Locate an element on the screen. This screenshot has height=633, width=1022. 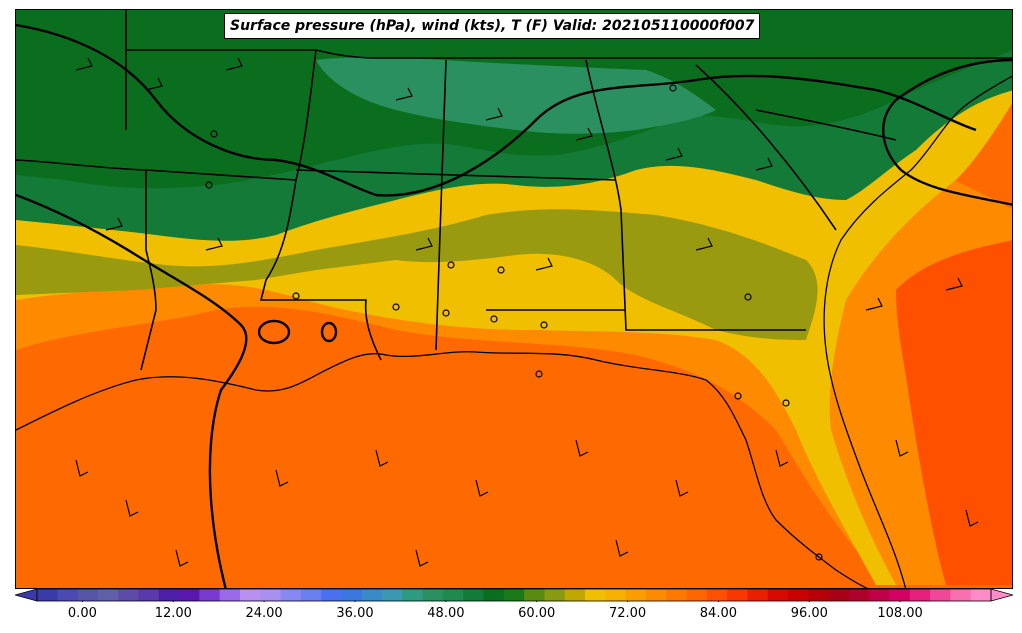
colorbar-tick-label: 96.00 is located at coordinates (809, 613).